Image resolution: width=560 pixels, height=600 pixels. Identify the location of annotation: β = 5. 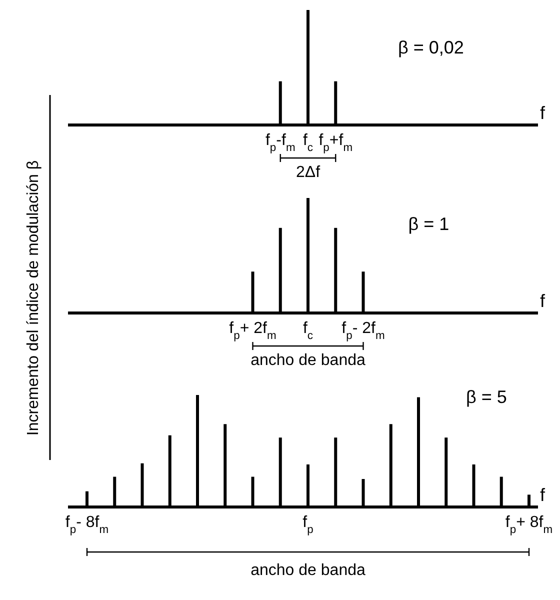
(486, 396).